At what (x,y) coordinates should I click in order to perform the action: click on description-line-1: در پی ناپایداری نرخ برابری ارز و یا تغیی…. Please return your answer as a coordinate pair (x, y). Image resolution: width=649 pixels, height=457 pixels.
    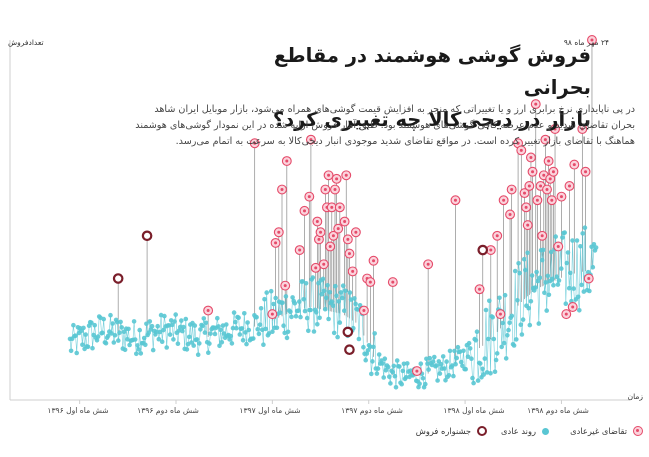
    Looking at the image, I should click on (394, 109).